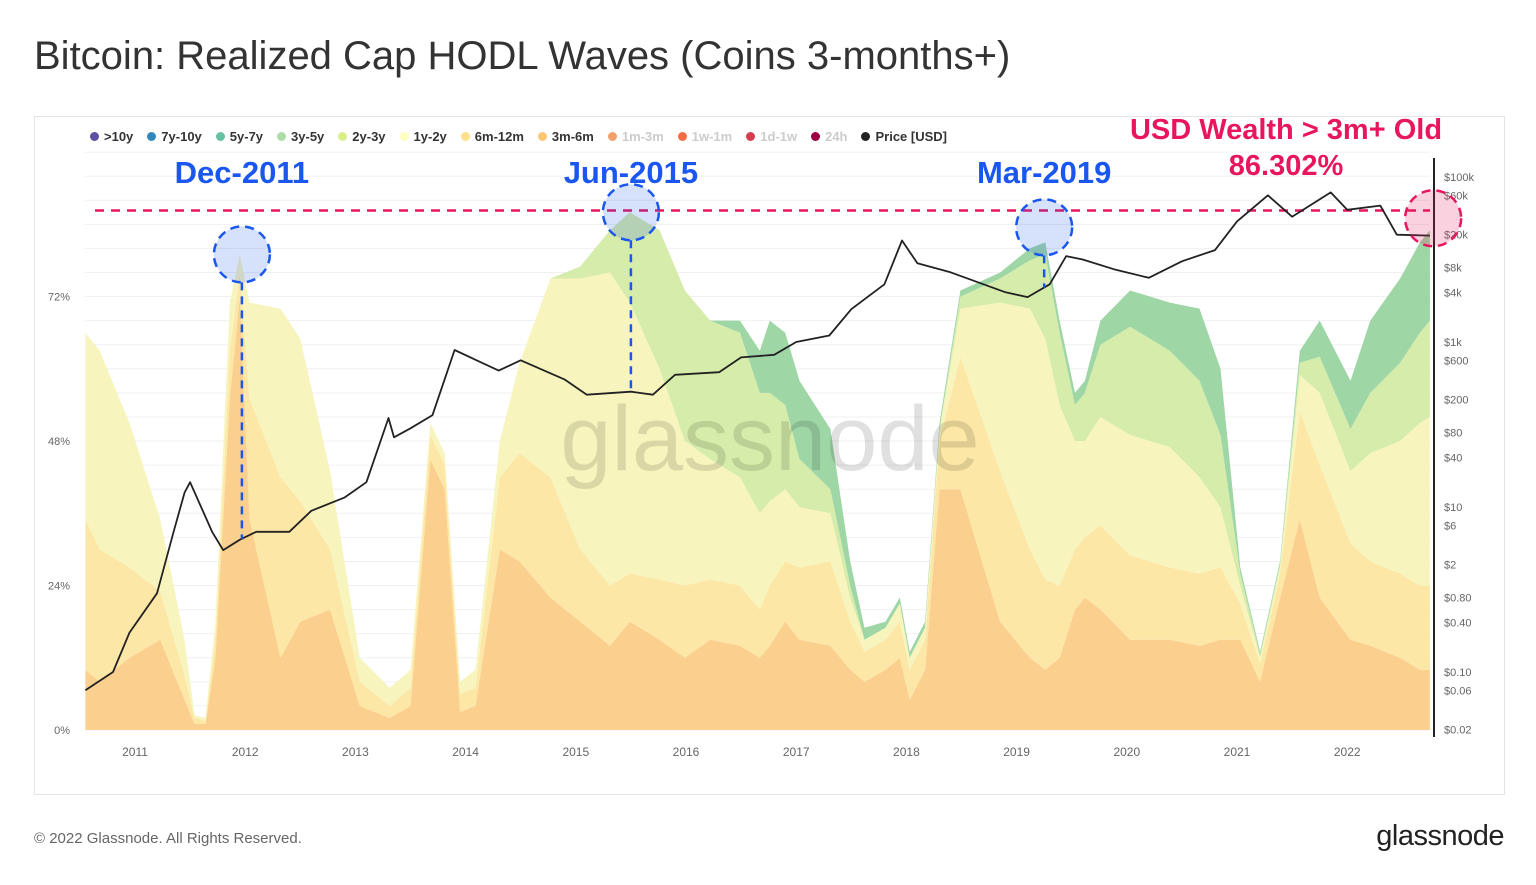  I want to click on watermark: glassnode, so click(769, 439).